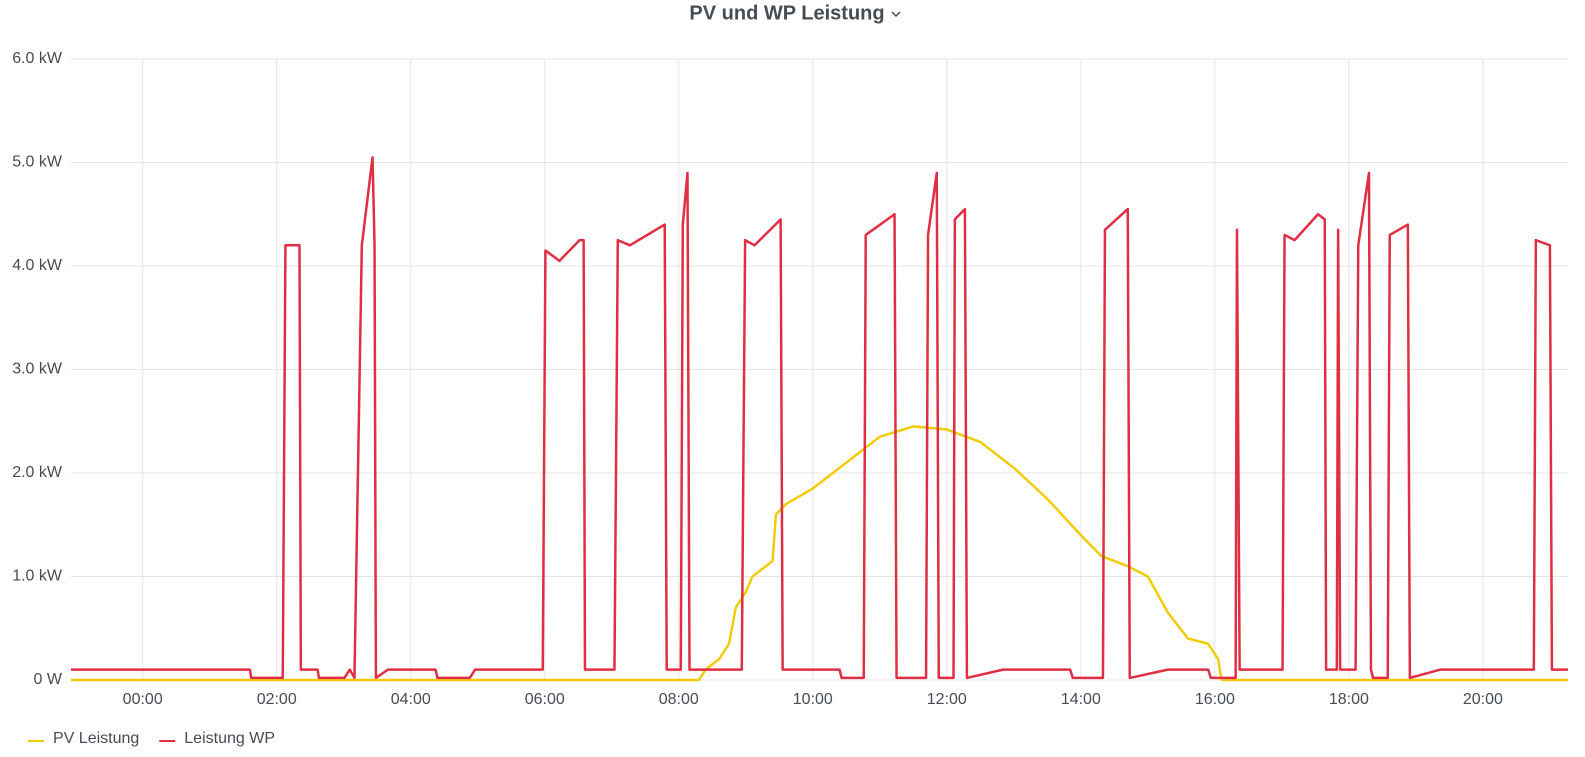 Image resolution: width=1585 pixels, height=757 pixels. What do you see at coordinates (947, 699) in the screenshot?
I see `x-tick-label: 12:00` at bounding box center [947, 699].